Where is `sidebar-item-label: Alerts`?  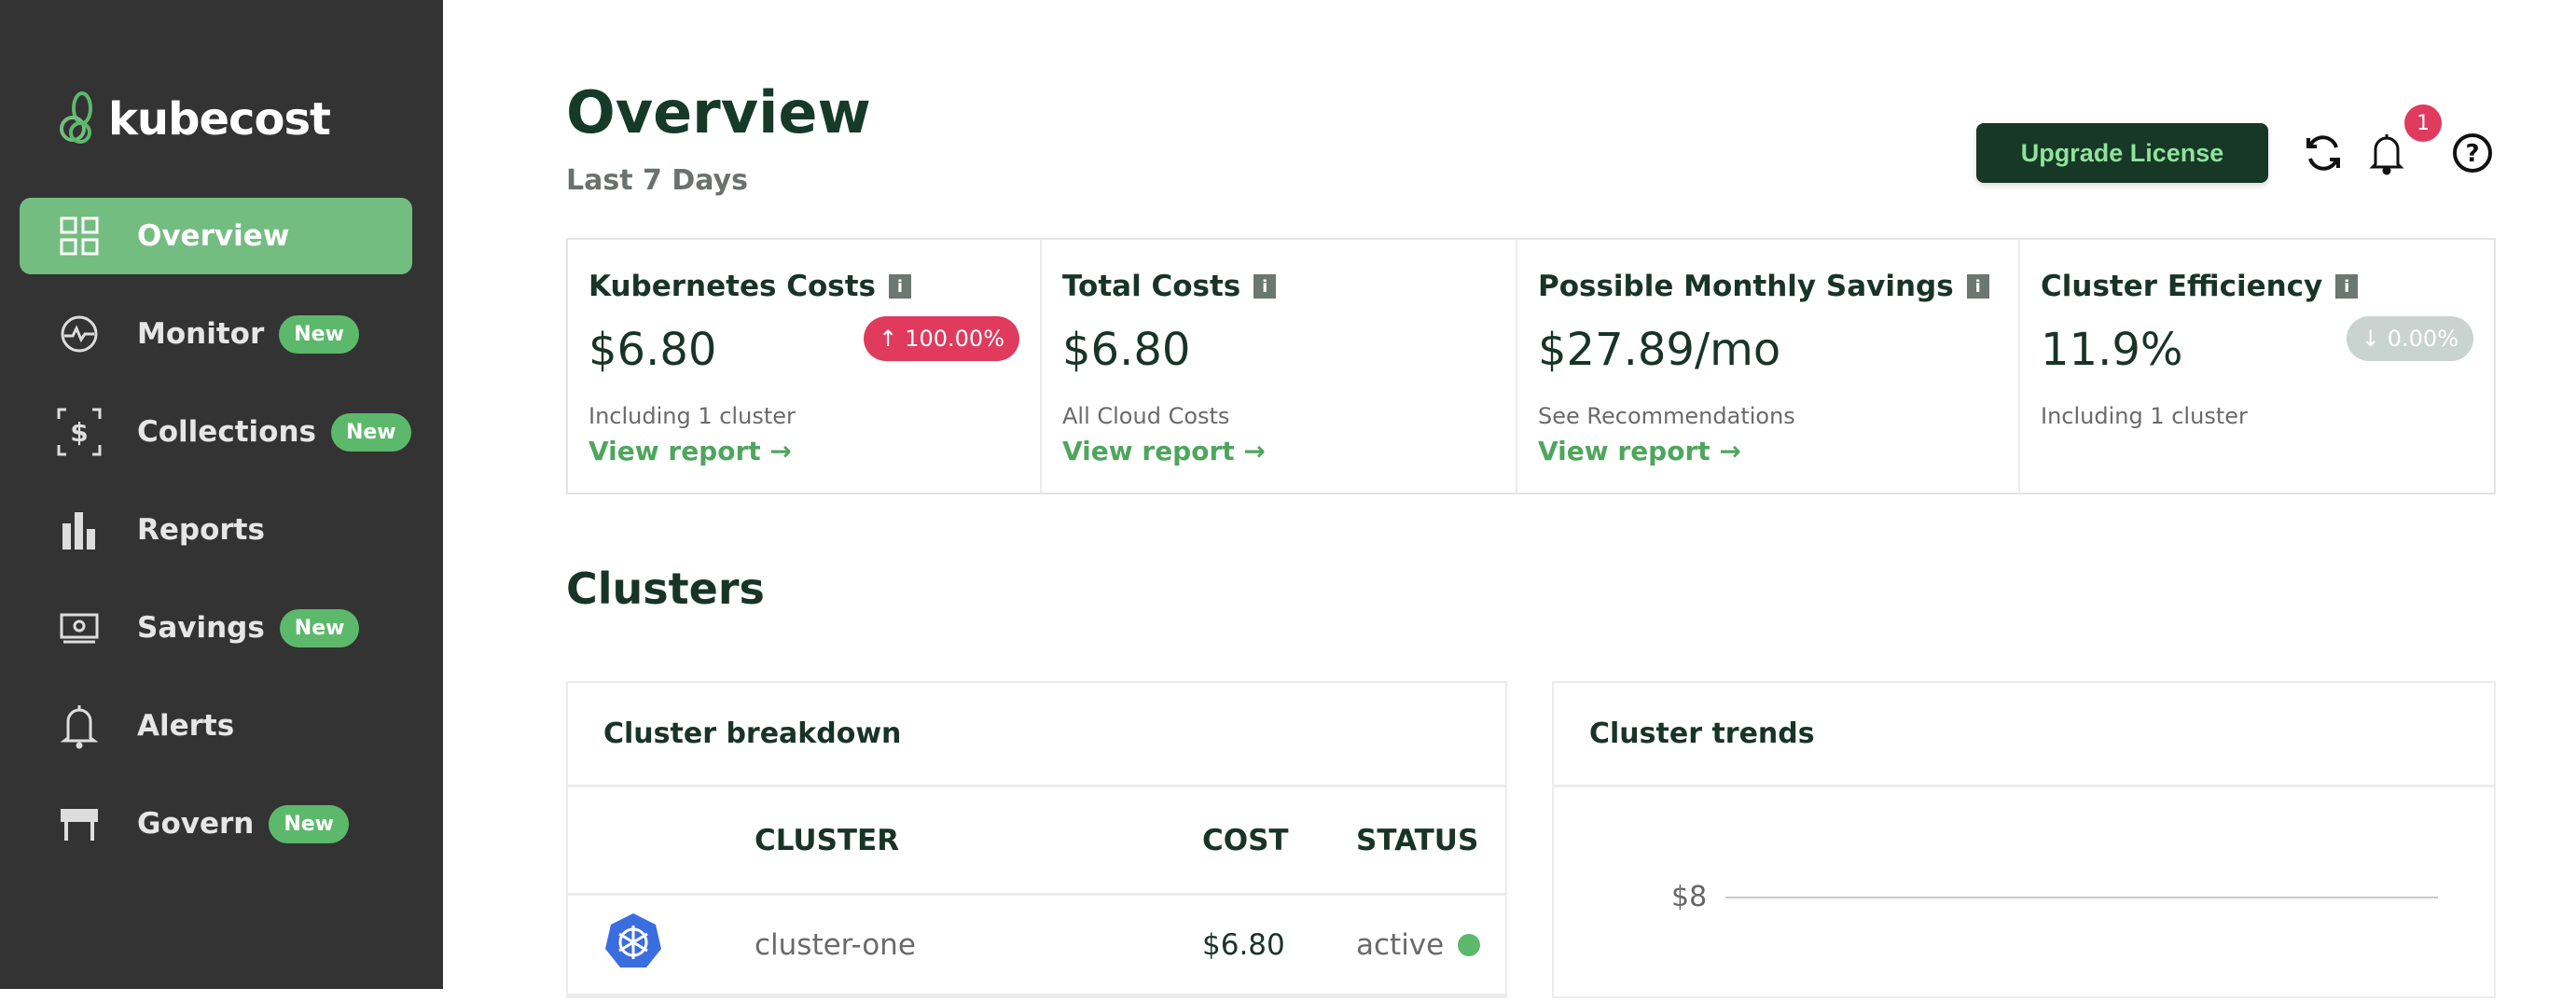
sidebar-item-label: Alerts is located at coordinates (186, 726).